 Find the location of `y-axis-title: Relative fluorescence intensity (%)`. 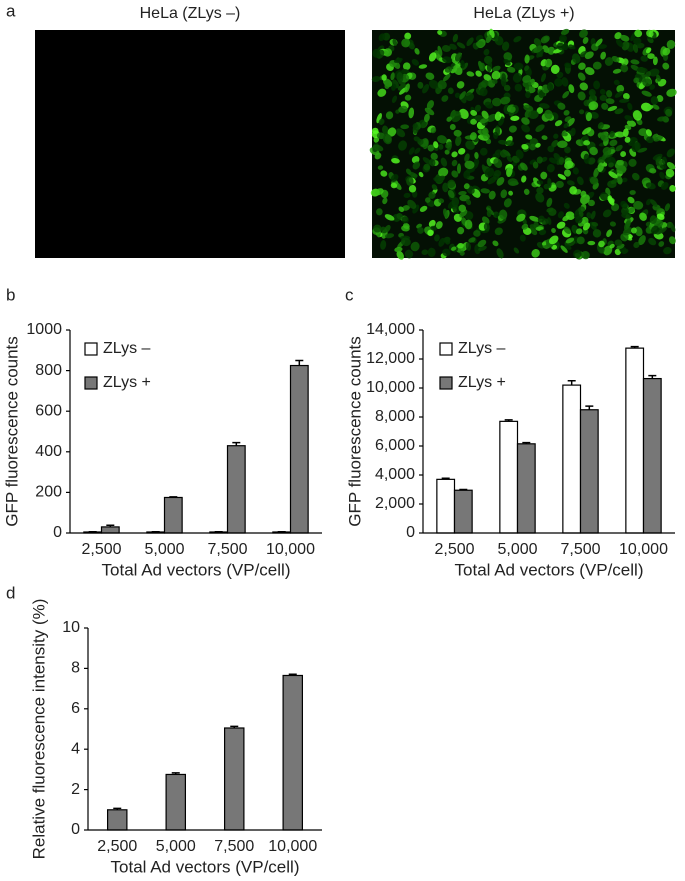

y-axis-title: Relative fluorescence intensity (%) is located at coordinates (38, 729).